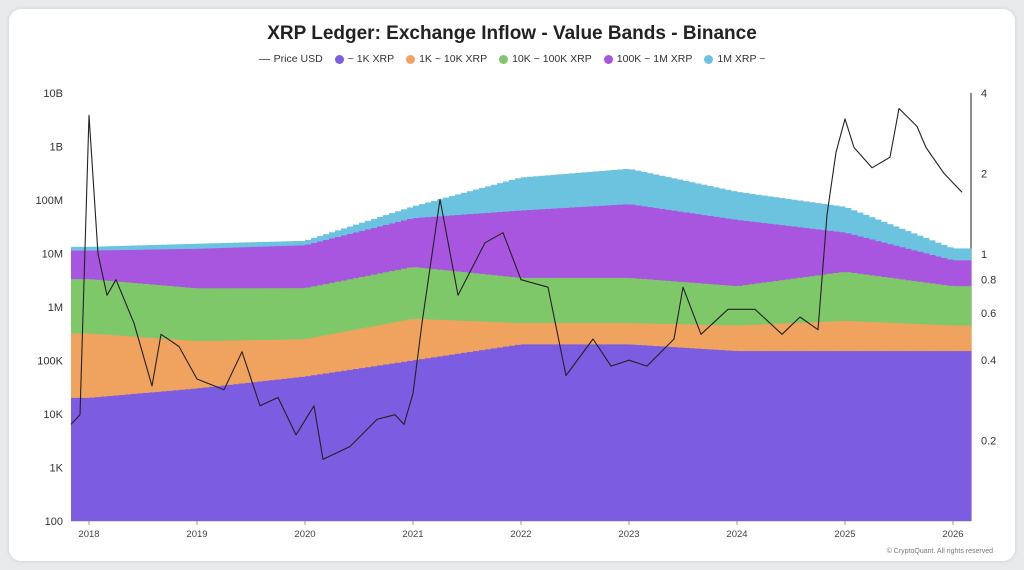 The width and height of the screenshot is (1024, 570). What do you see at coordinates (371, 59) in the screenshot?
I see `legend-label: ~ 1K XRP` at bounding box center [371, 59].